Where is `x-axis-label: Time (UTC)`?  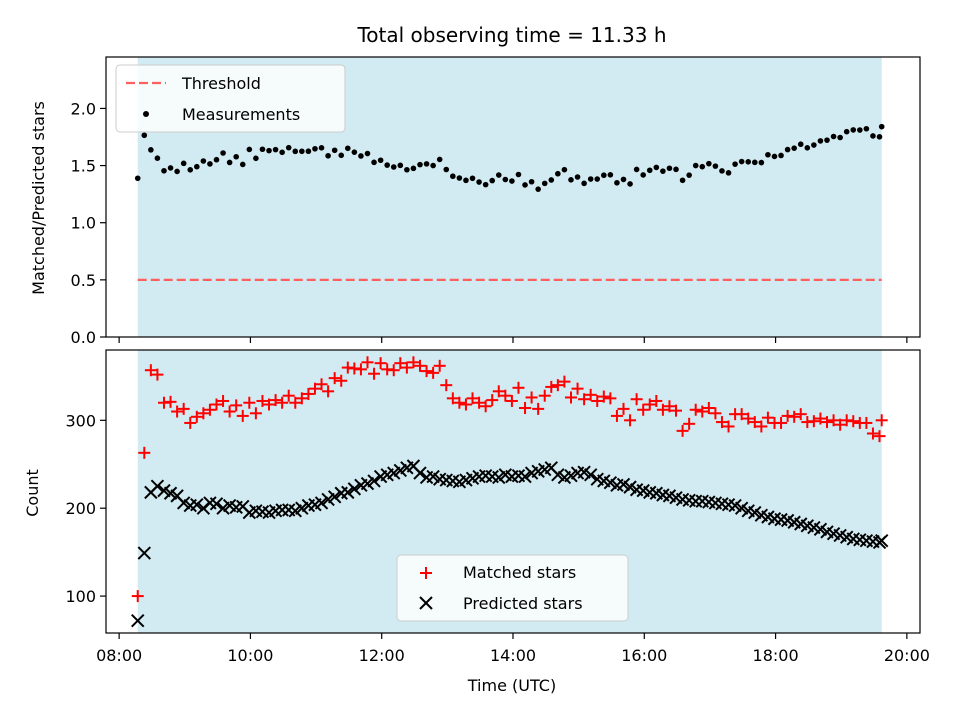
x-axis-label: Time (UTC) is located at coordinates (511, 685).